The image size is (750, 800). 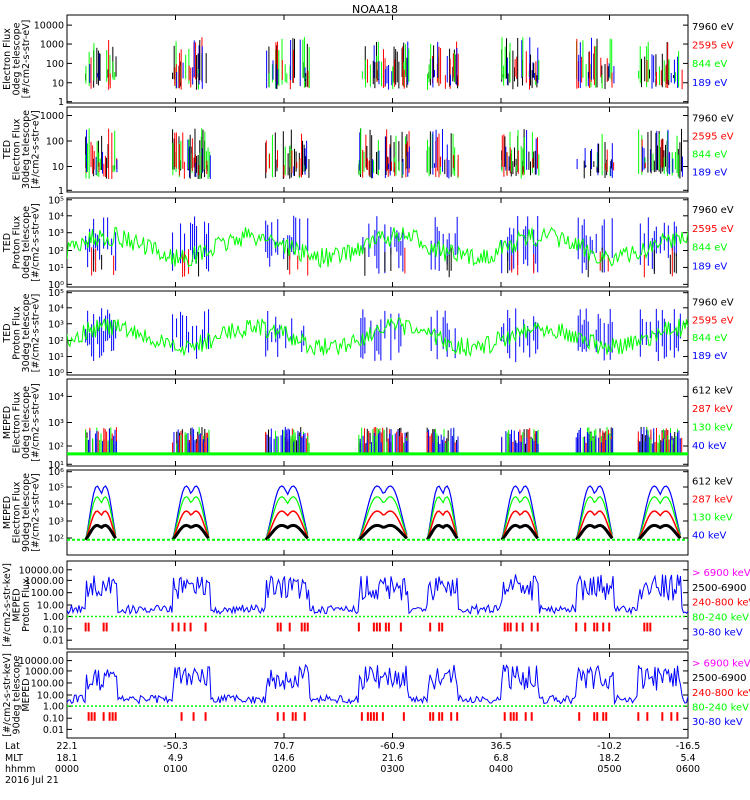 What do you see at coordinates (26, 422) in the screenshot?
I see `y-axis-label: 0deg telescope` at bounding box center [26, 422].